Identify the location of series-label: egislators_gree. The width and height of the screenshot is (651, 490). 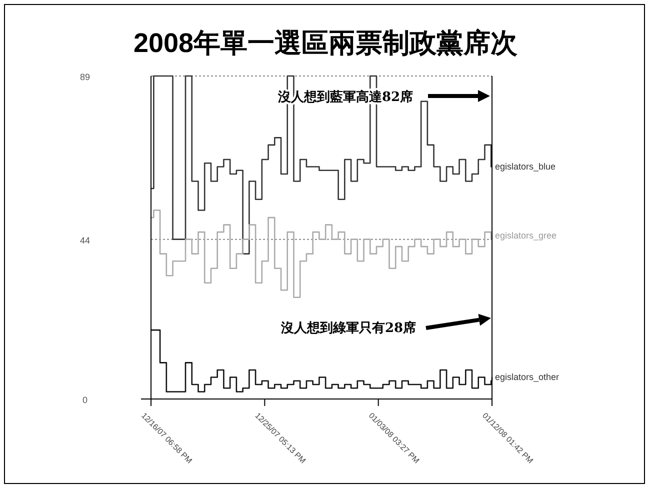
(526, 235).